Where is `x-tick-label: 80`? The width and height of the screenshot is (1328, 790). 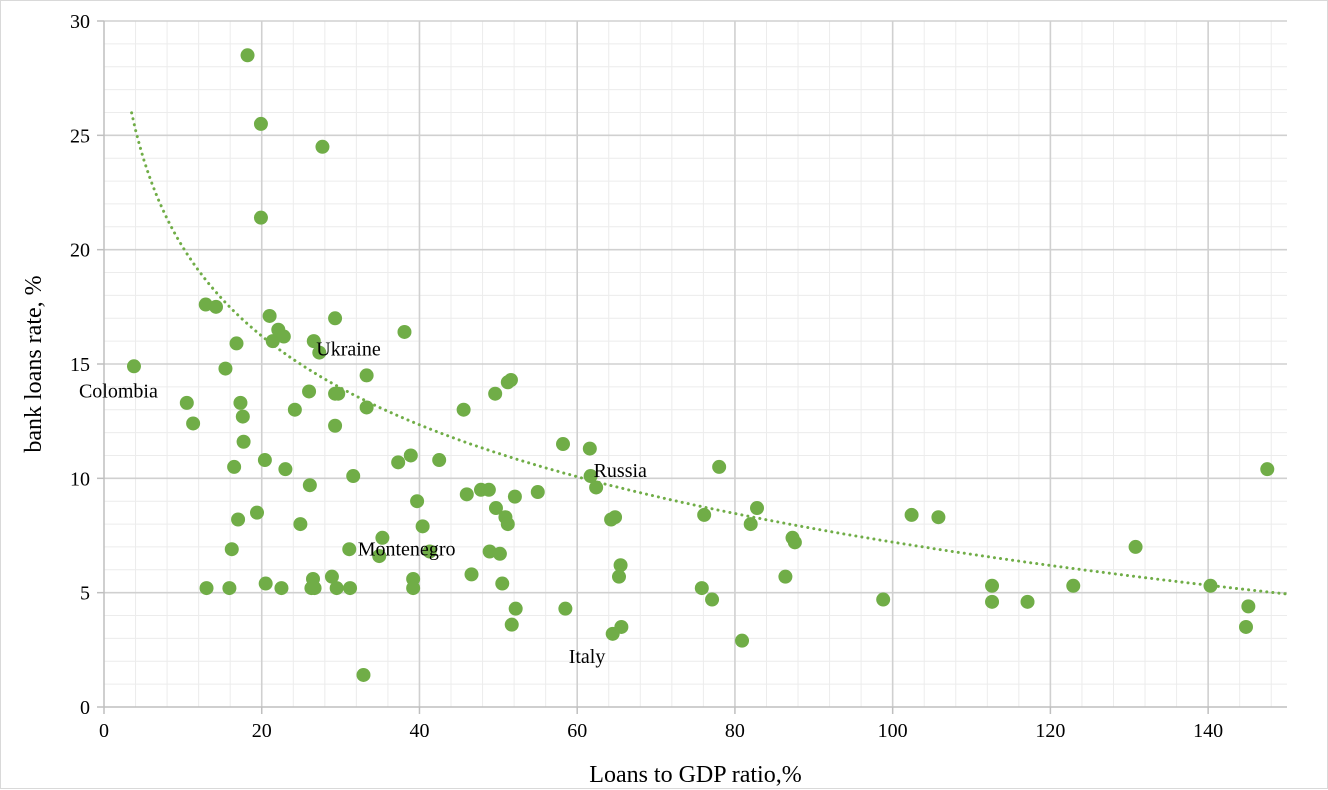
x-tick-label: 80 is located at coordinates (735, 731).